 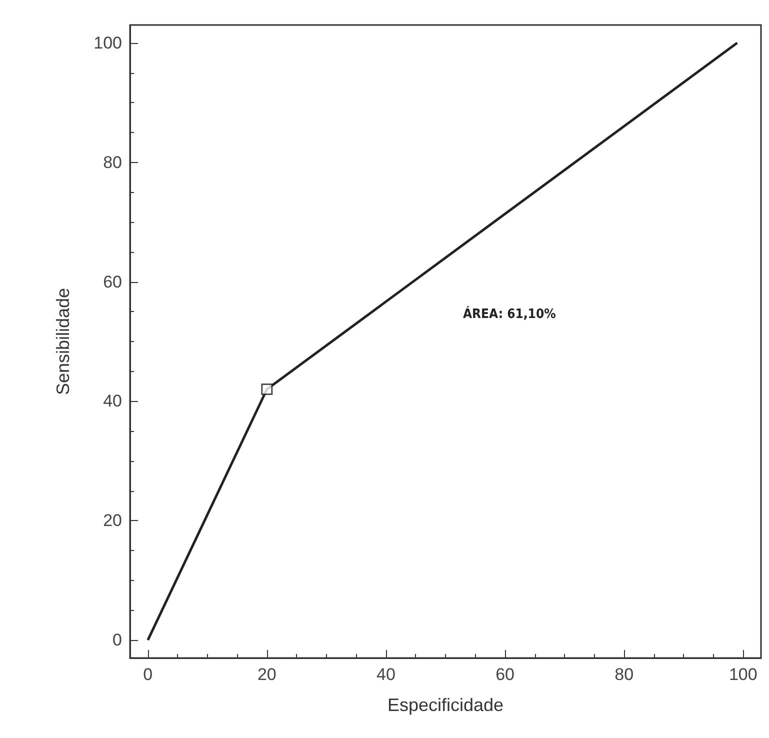 I want to click on annotation: ÁREA: 61,10%, so click(x=509, y=313).